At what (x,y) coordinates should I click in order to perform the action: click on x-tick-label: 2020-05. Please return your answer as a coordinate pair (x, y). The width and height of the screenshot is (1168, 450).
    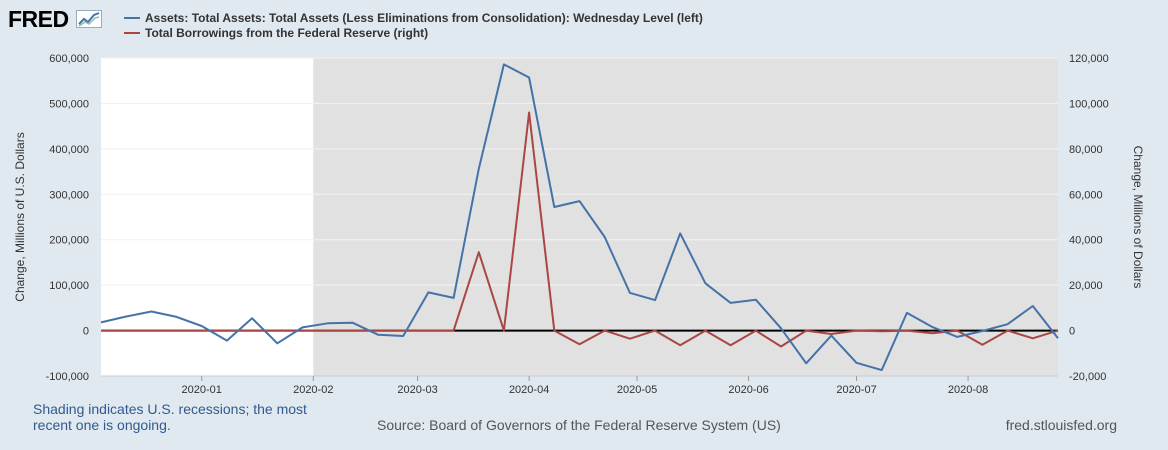
    Looking at the image, I should click on (637, 390).